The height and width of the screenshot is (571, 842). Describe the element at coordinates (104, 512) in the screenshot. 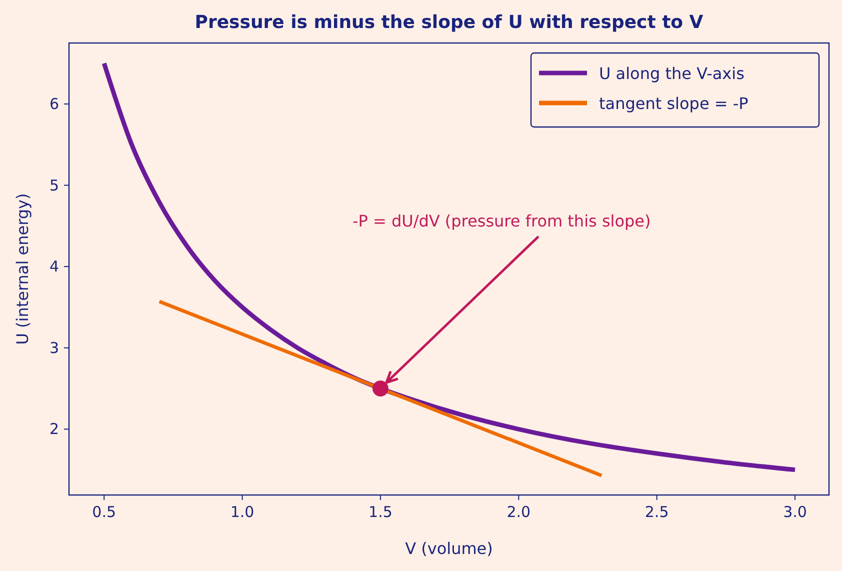

I see `x-tick-label: 0.5` at that location.